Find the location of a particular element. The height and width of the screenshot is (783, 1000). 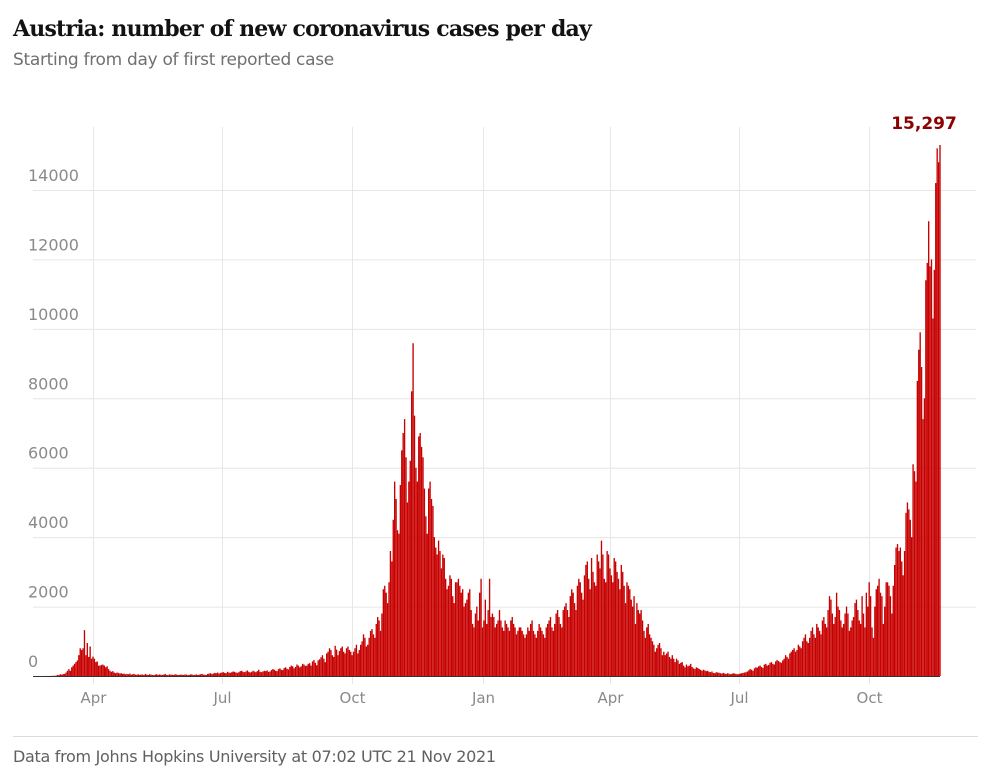

footer-divider is located at coordinates (495, 736).